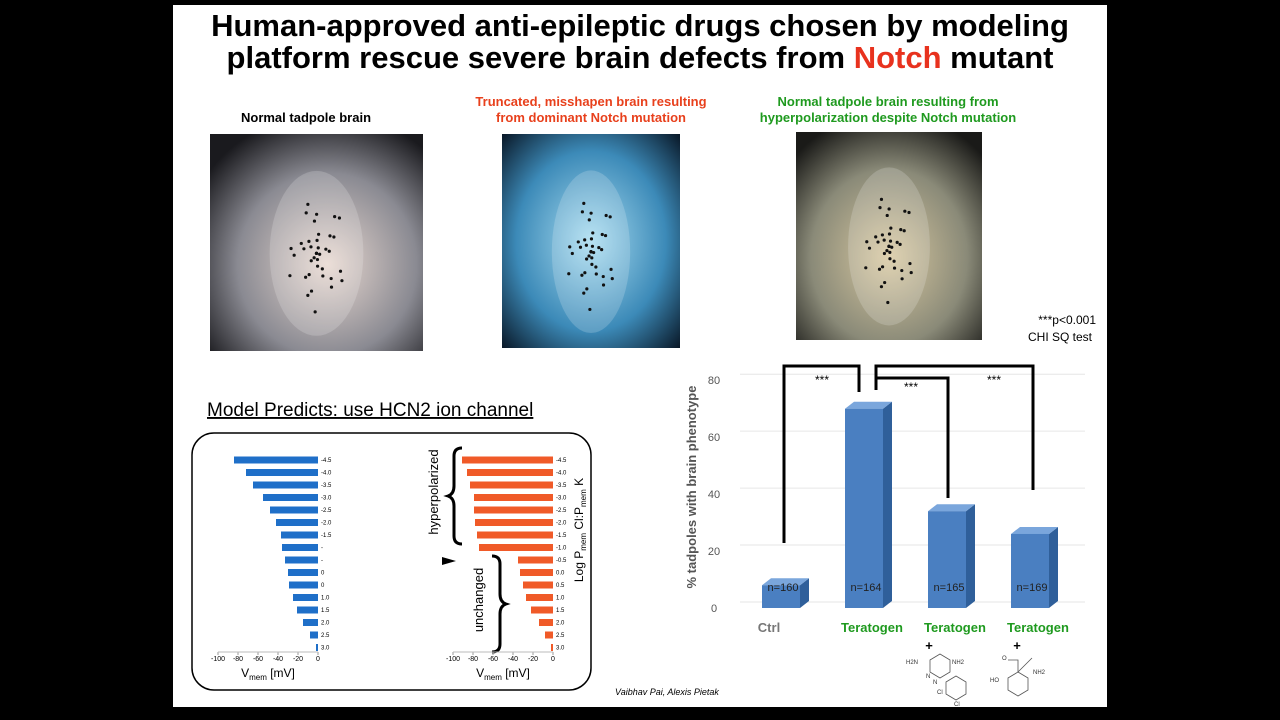 The image size is (1280, 720). Describe the element at coordinates (325, 649) in the screenshot. I see `y-tick-label: 3.0` at that location.